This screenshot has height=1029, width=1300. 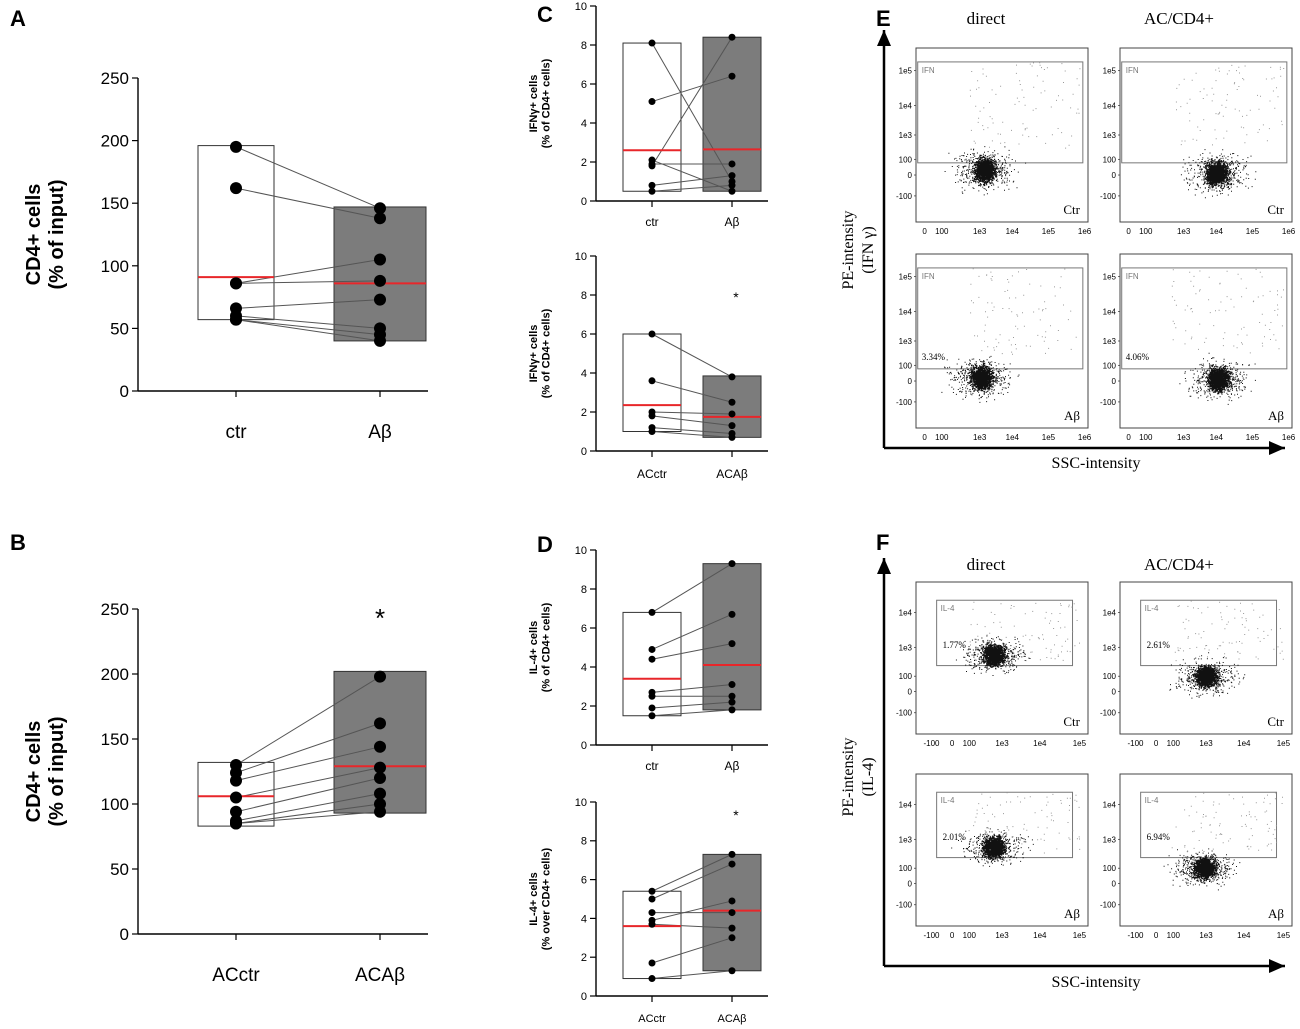 What do you see at coordinates (884, 38) in the screenshot?
I see `arrowhead-up-icon` at bounding box center [884, 38].